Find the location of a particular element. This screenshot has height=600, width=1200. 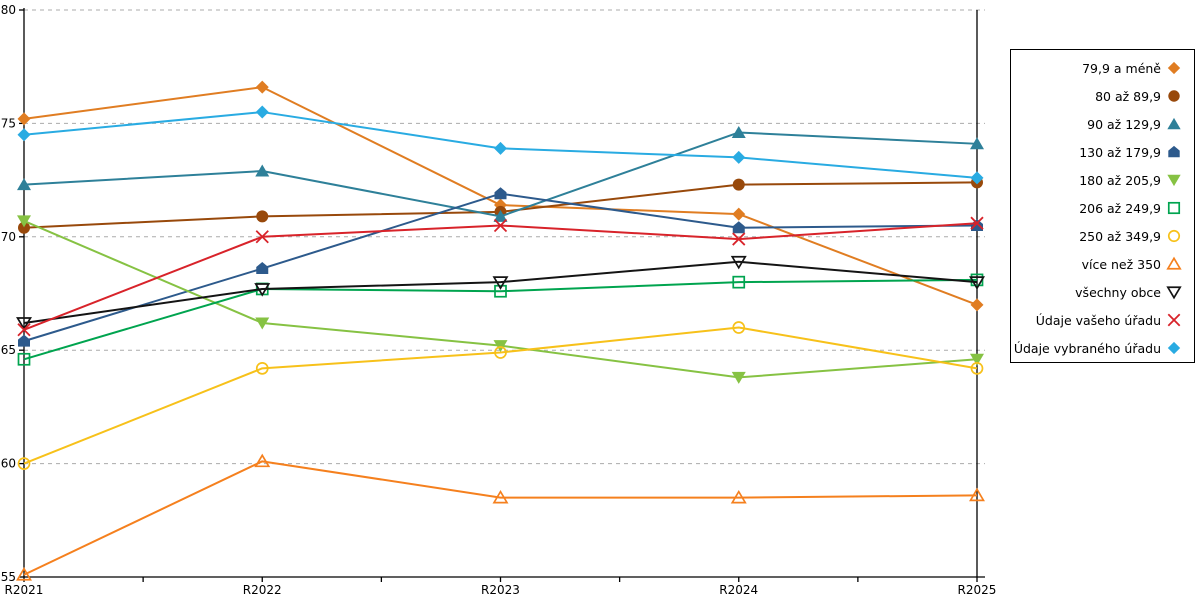

triangle-down-open-icon is located at coordinates (1174, 293).